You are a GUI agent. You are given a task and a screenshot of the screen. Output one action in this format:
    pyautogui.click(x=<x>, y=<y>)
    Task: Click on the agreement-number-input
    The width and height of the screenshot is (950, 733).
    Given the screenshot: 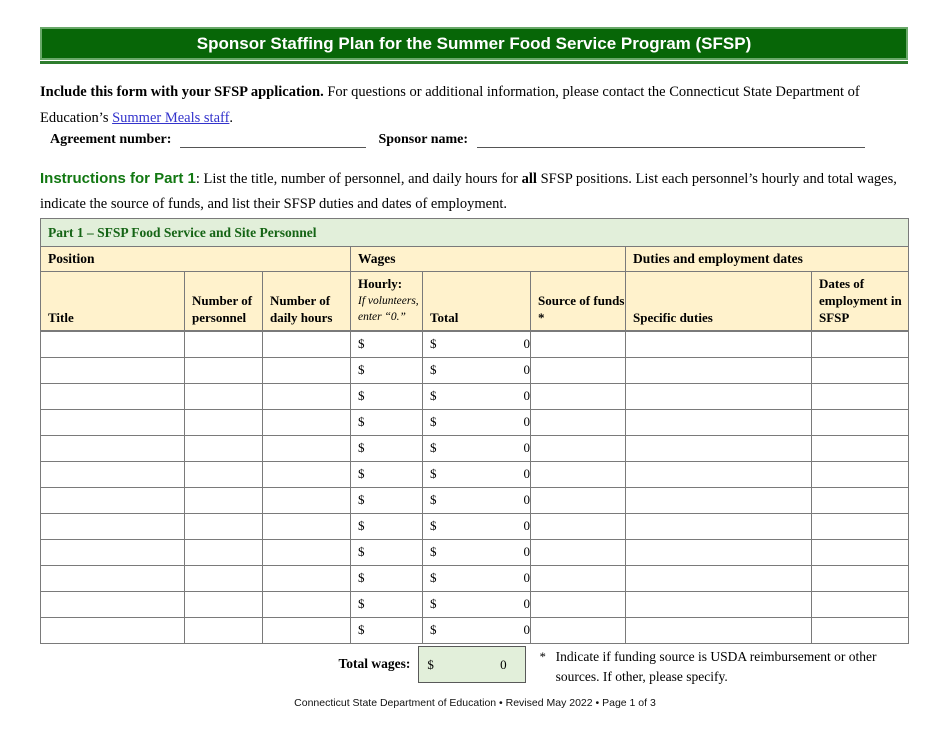 What is the action you would take?
    pyautogui.click(x=273, y=139)
    